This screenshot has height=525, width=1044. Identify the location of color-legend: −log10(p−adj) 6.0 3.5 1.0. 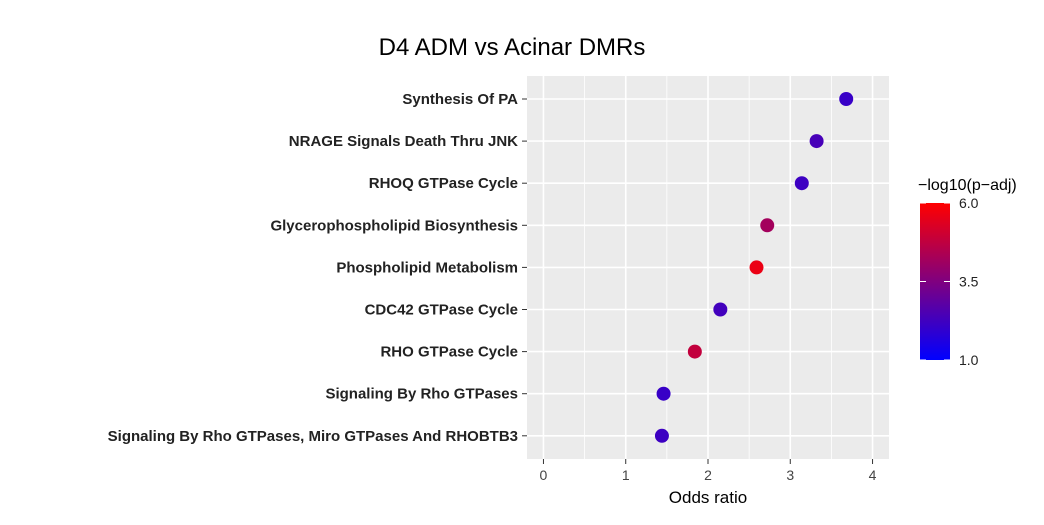
(967, 272).